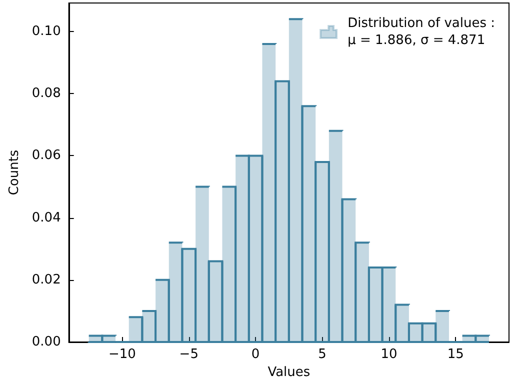 Image resolution: width=512 pixels, height=384 pixels. Describe the element at coordinates (46, 32) in the screenshot. I see `y-tick-label: 0.10` at that location.